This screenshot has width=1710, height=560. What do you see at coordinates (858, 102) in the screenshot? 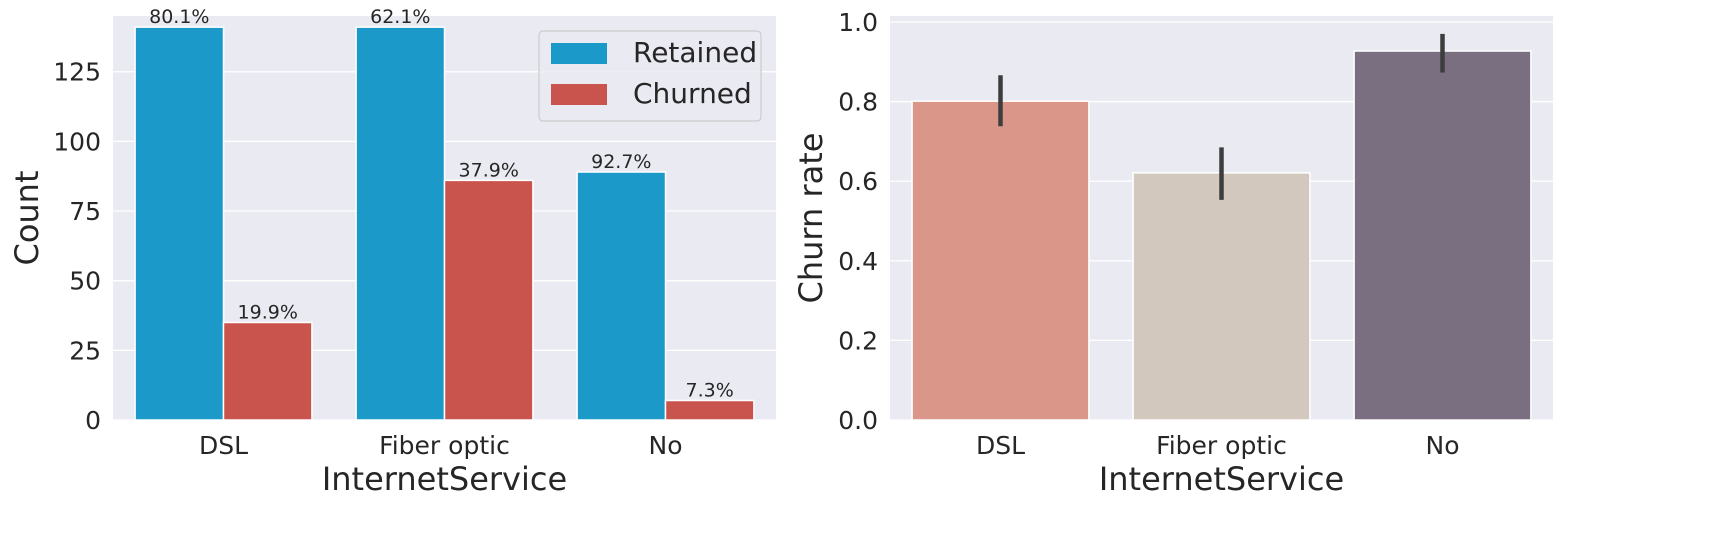
I see `y-tick-label: 0.8` at bounding box center [858, 102].